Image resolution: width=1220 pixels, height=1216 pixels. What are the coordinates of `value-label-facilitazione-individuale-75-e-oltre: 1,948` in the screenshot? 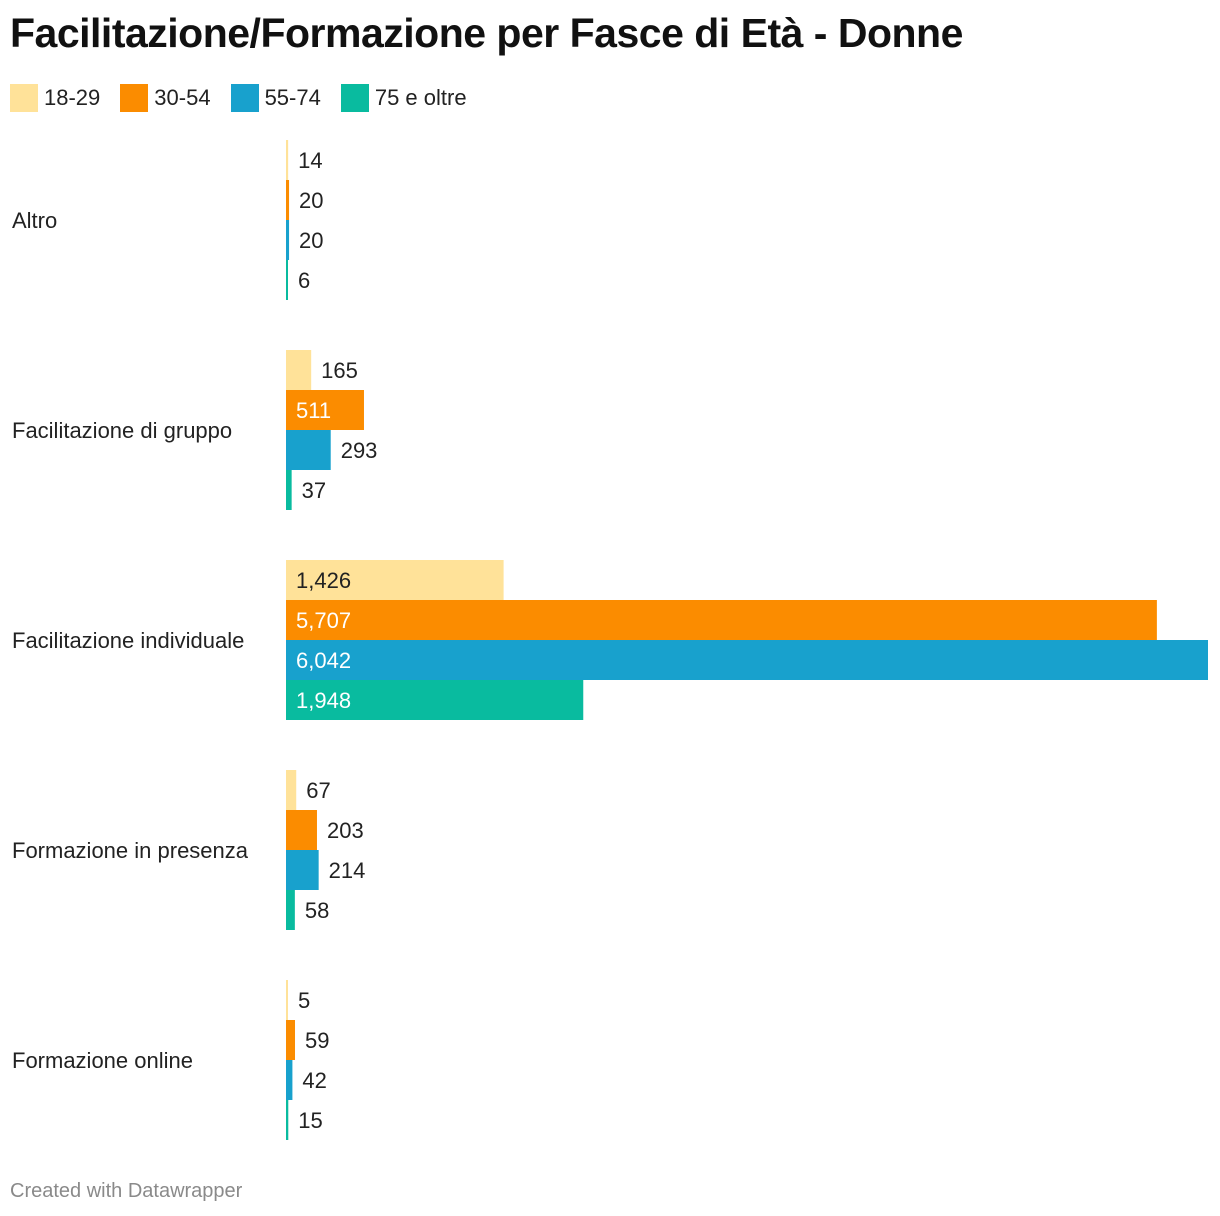 It's located at (323, 700).